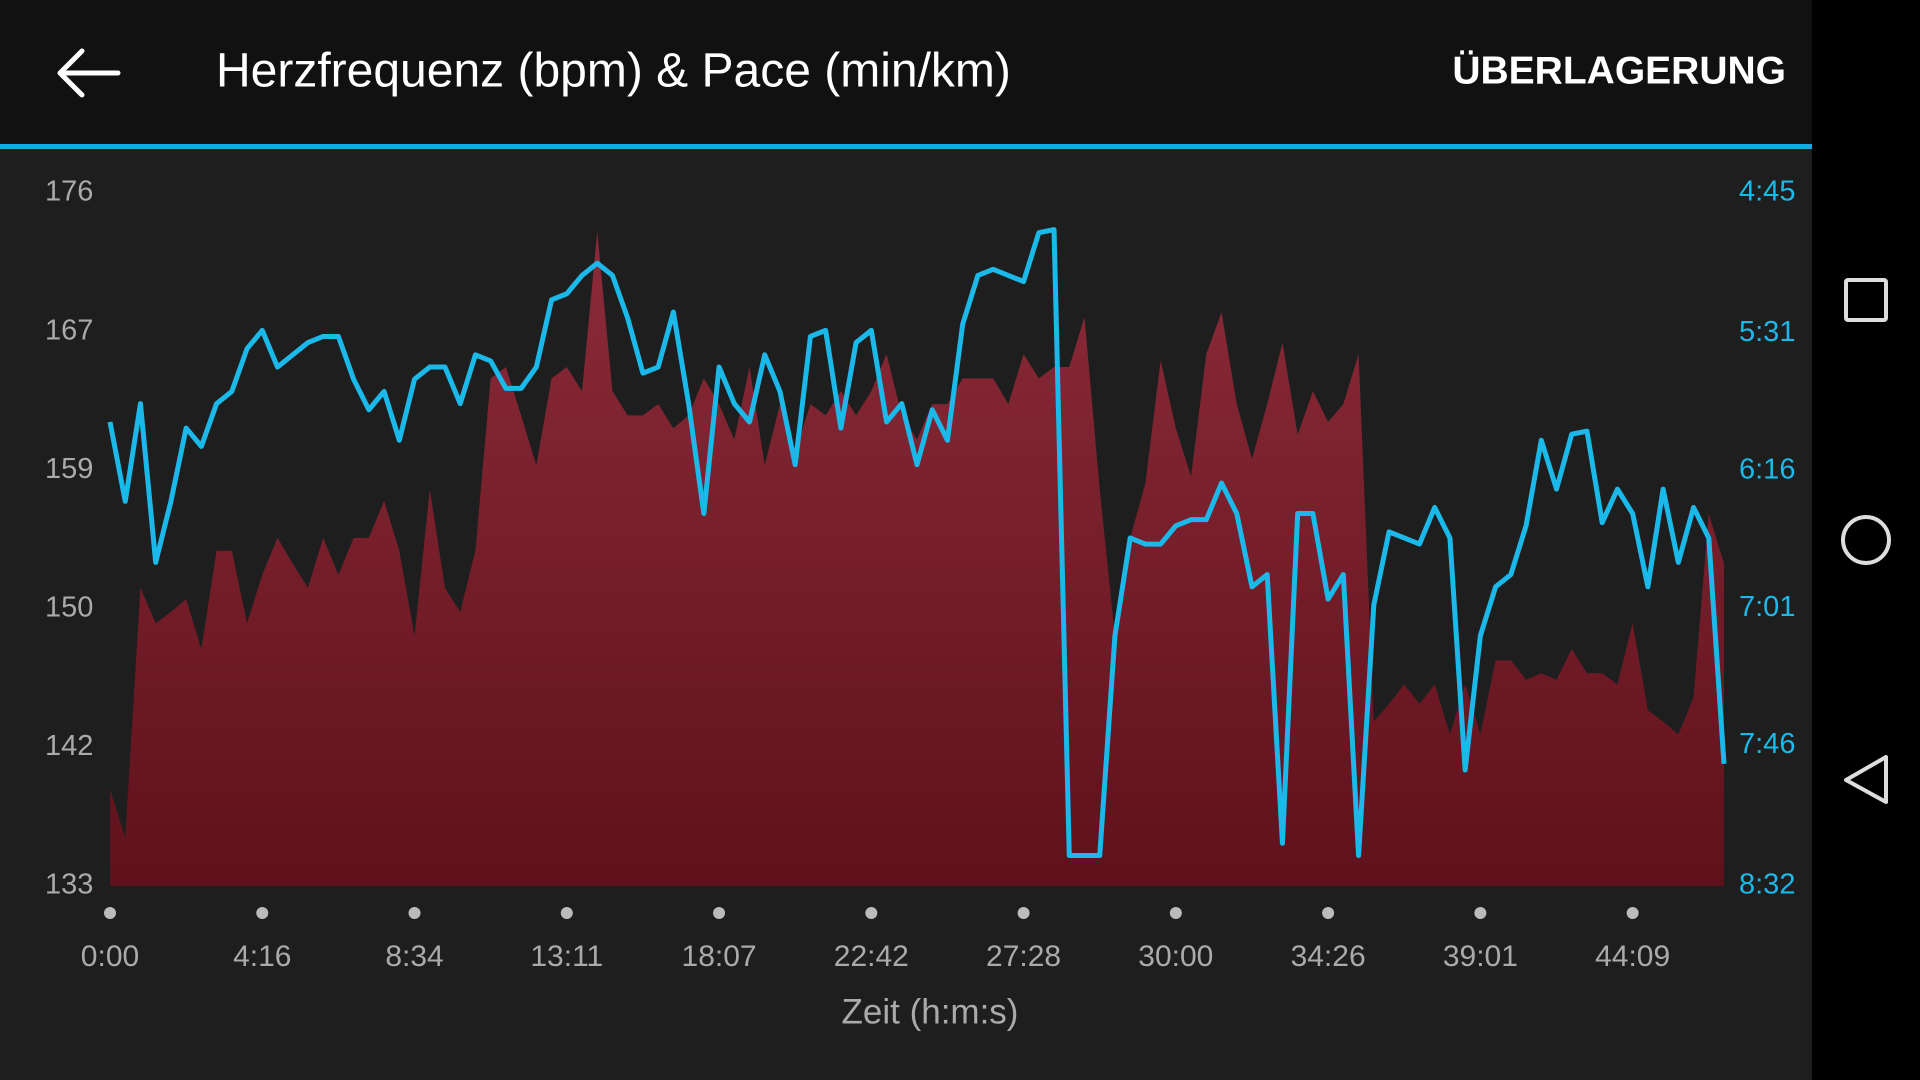 This screenshot has width=1920, height=1080. I want to click on x-tick-label: 0:00, so click(110, 956).